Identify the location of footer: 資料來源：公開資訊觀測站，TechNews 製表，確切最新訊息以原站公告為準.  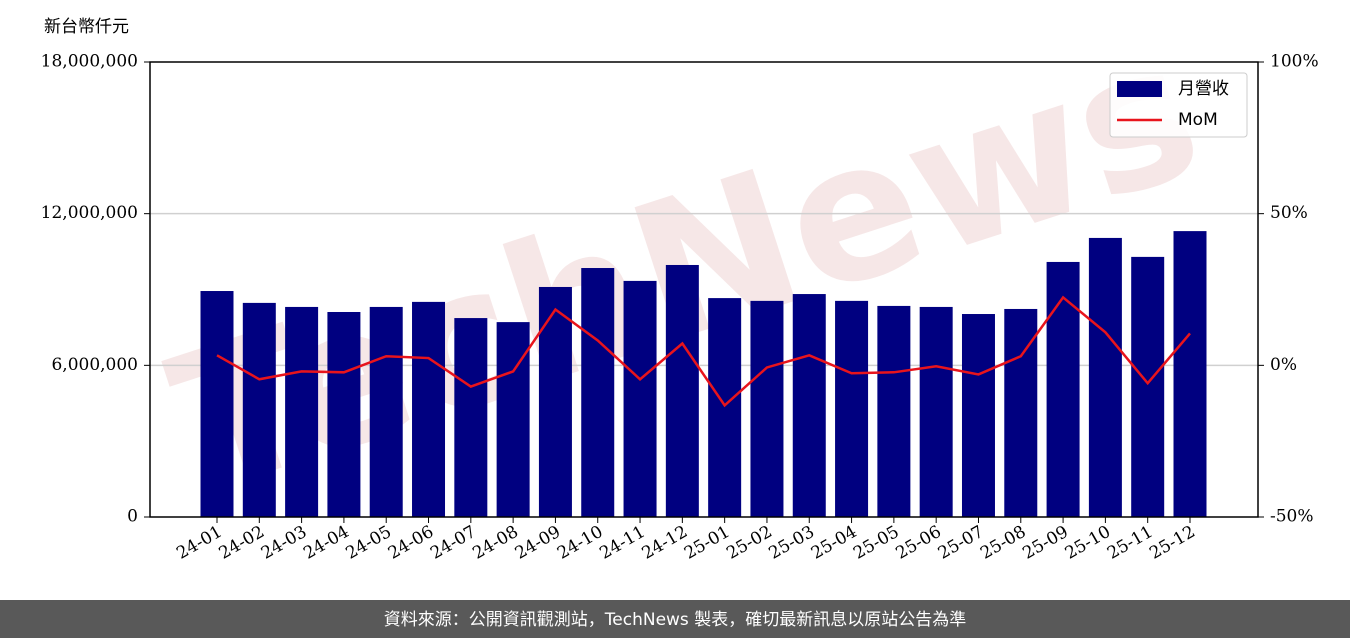
(675, 620).